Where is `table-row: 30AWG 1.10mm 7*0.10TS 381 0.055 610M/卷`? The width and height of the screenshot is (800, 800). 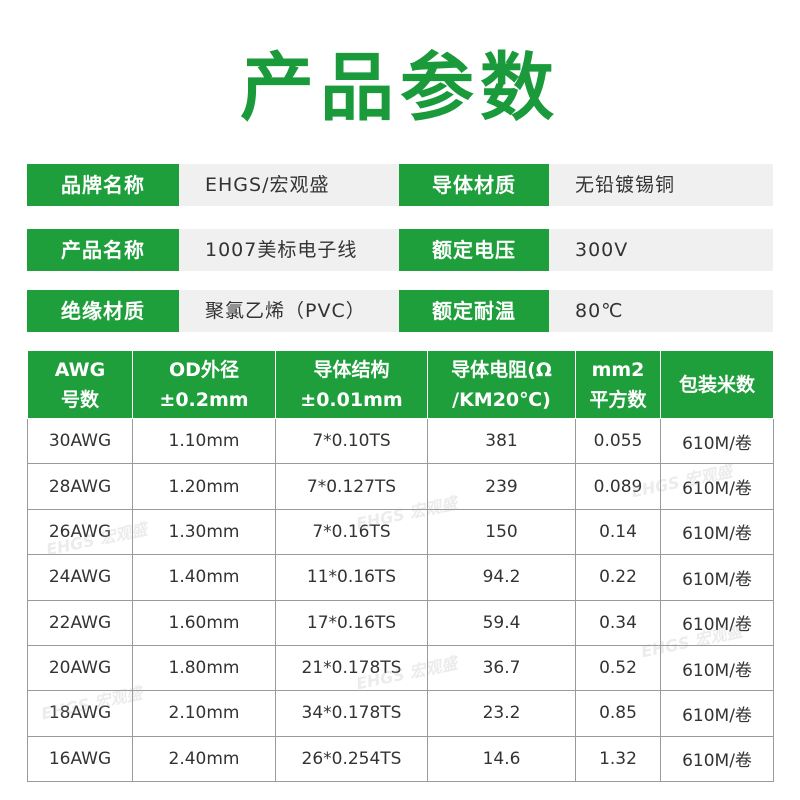
table-row: 30AWG 1.10mm 7*0.10TS 381 0.055 610M/卷 is located at coordinates (400, 441).